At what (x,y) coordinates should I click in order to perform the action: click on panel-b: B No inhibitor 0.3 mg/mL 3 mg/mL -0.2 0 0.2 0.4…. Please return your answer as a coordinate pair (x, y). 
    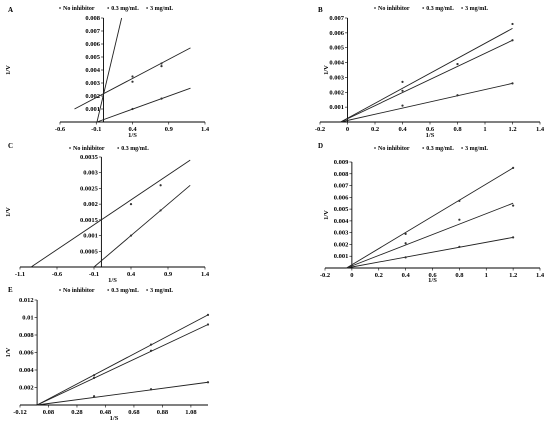
    Looking at the image, I should click on (430, 72).